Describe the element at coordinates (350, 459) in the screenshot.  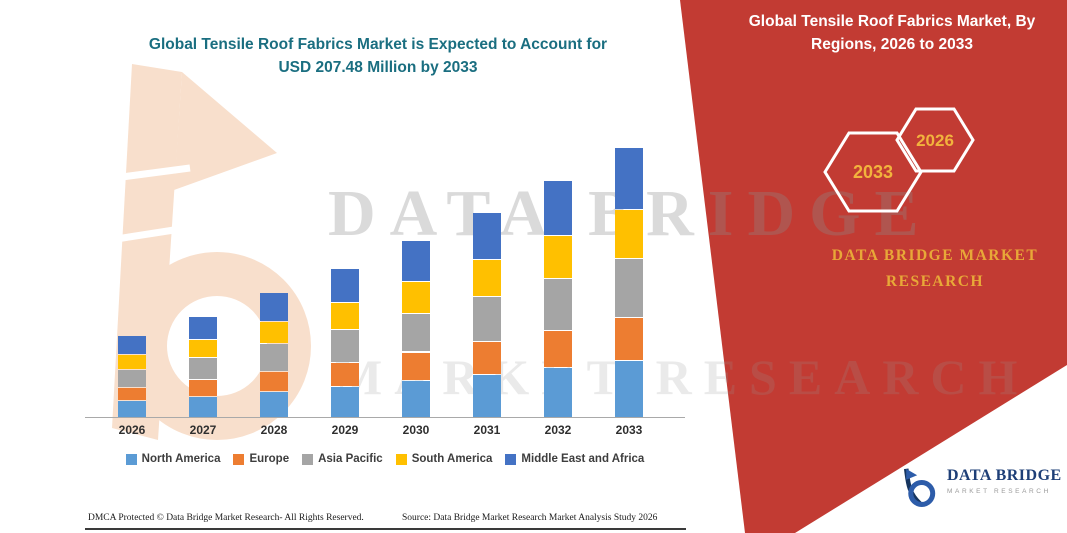
I see `legend-label: Asia Pacific` at that location.